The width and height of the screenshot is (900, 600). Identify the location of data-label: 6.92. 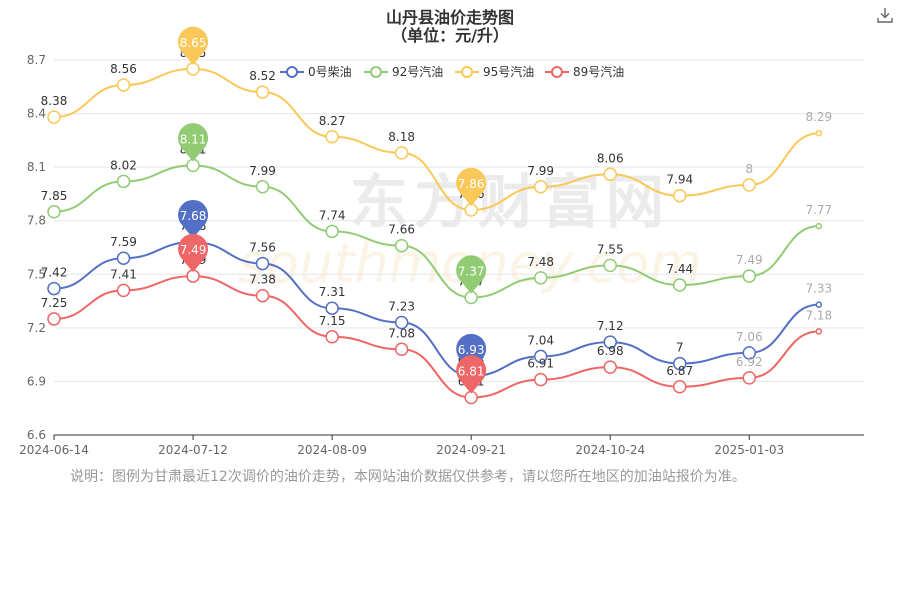
(749, 362).